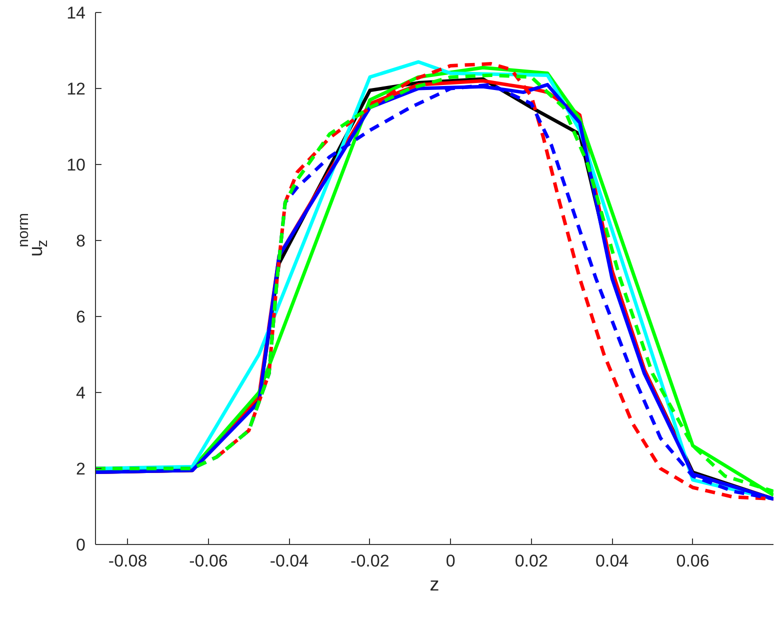 The height and width of the screenshot is (621, 782). What do you see at coordinates (76, 89) in the screenshot?
I see `y-tick-label: 12` at bounding box center [76, 89].